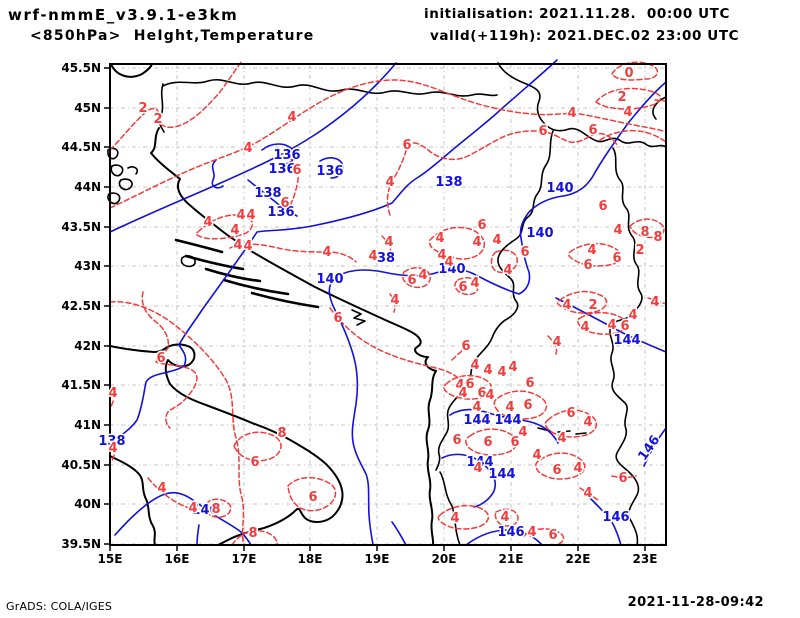 This screenshot has height=618, width=800. What do you see at coordinates (169, 360) in the screenshot?
I see `temp-contour-gargano` at bounding box center [169, 360].